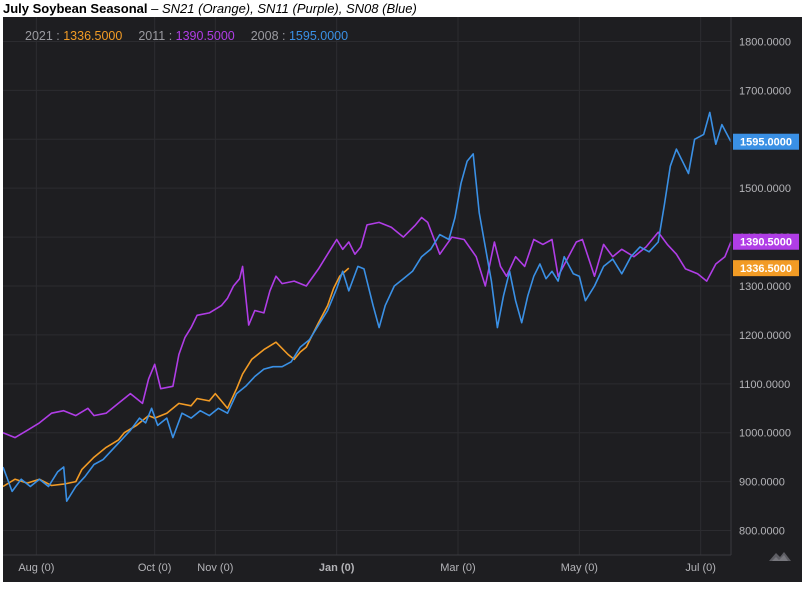 Image resolution: width=805 pixels, height=589 pixels. Describe the element at coordinates (765, 189) in the screenshot. I see `y-tick-label: 1500.0000` at that location.